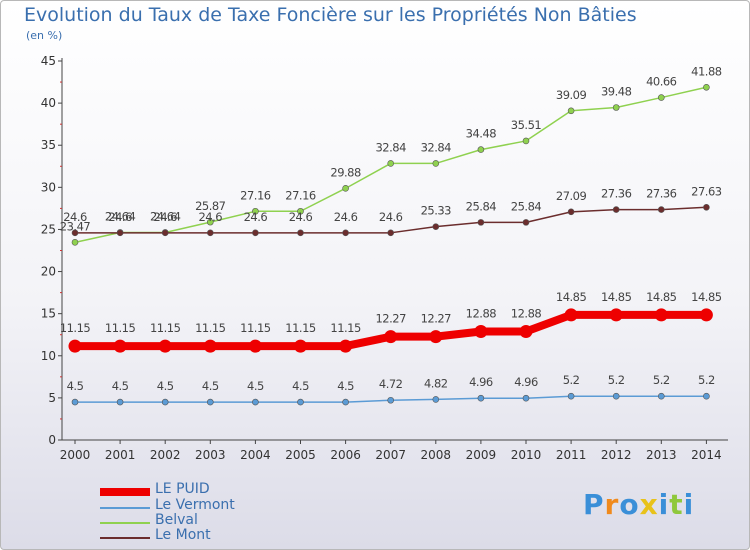 Image resolution: width=750 pixels, height=550 pixels. I want to click on logo-letter: r, so click(612, 504).